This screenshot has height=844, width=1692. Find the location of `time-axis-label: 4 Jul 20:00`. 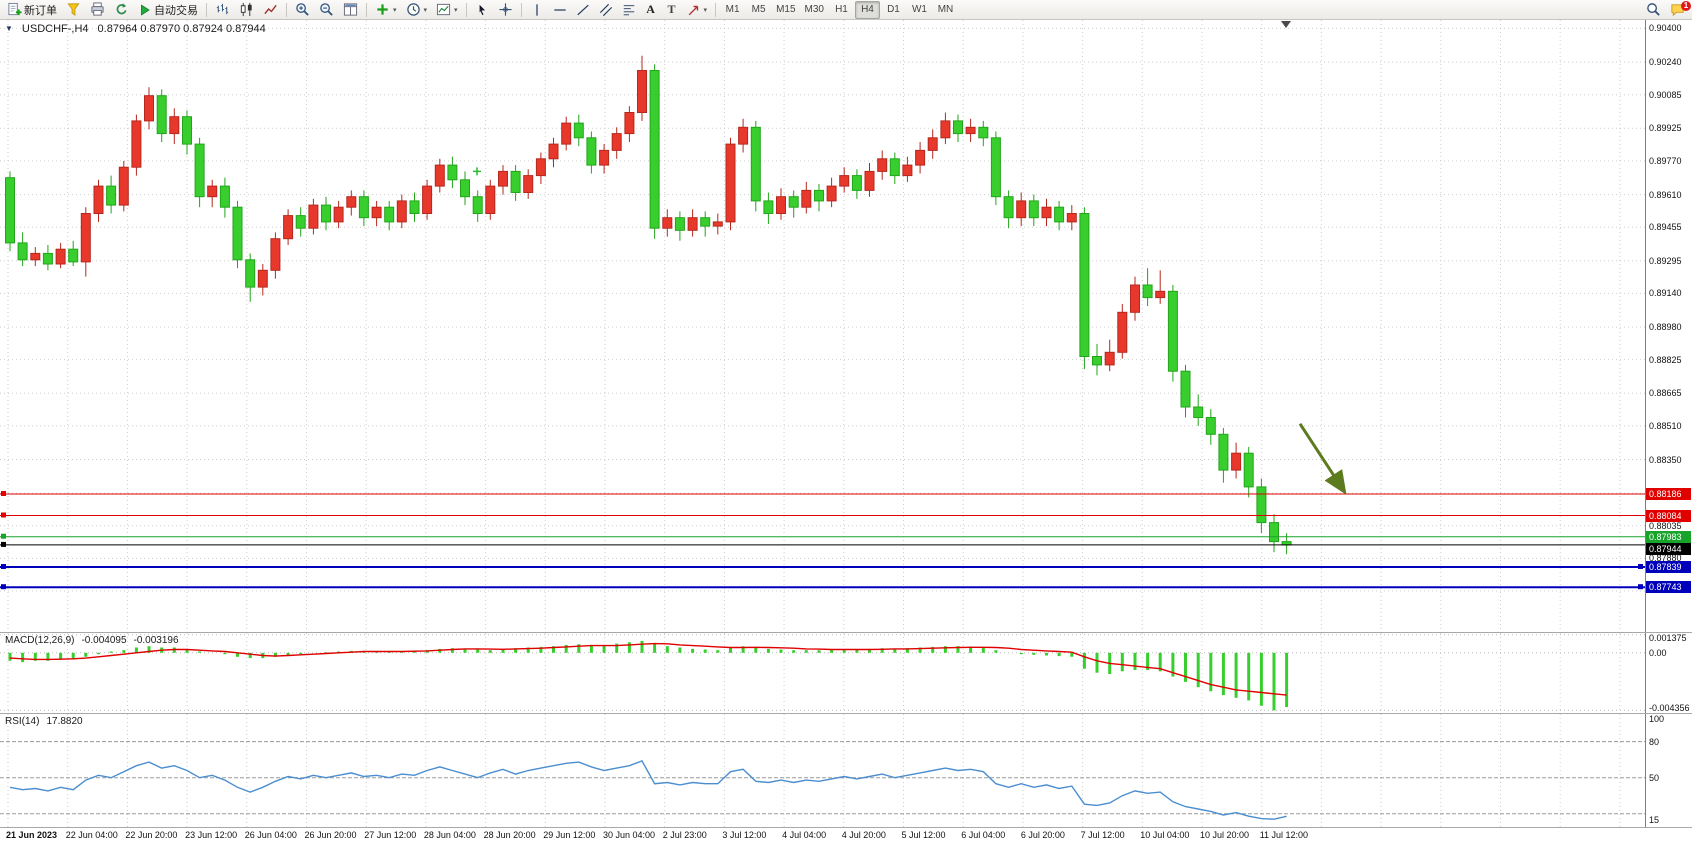

time-axis-label: 4 Jul 20:00 is located at coordinates (863, 835).